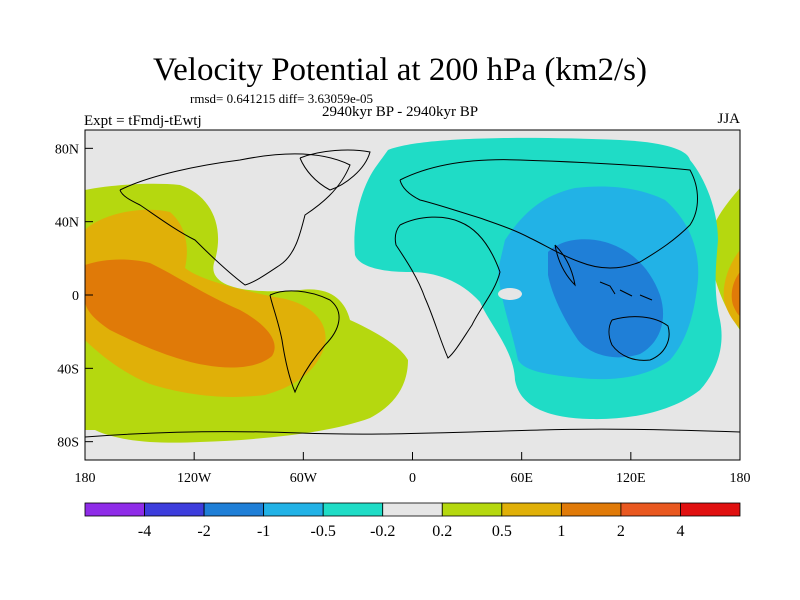  Describe the element at coordinates (304, 478) in the screenshot. I see `x-tick-label: 60W` at that location.